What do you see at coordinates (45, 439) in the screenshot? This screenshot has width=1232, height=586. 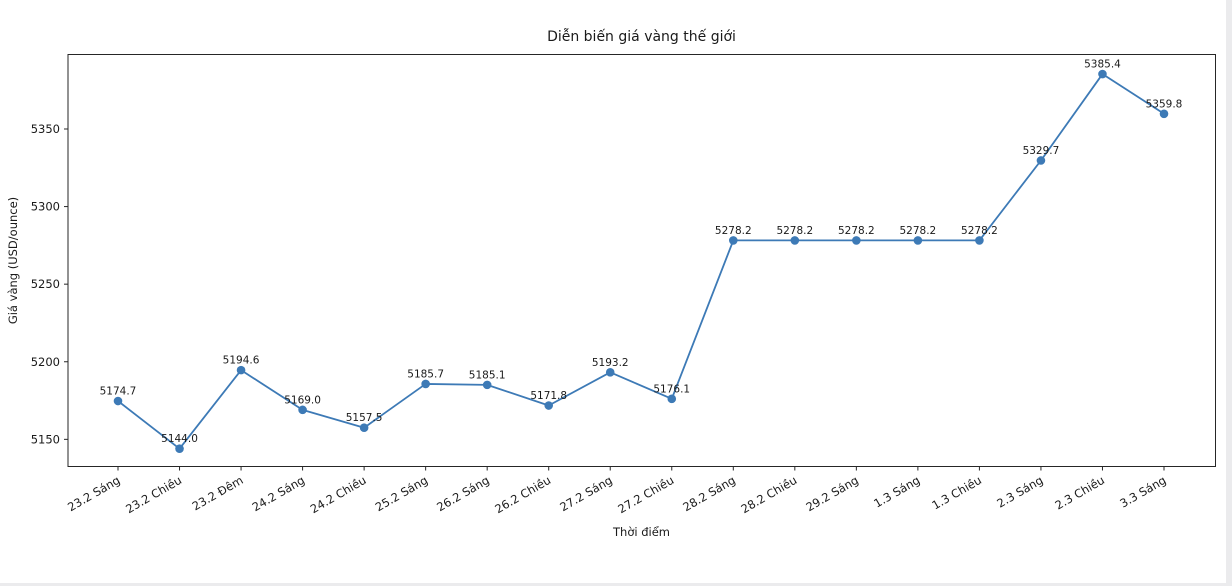 I see `y-tick-label: 5150` at bounding box center [45, 439].